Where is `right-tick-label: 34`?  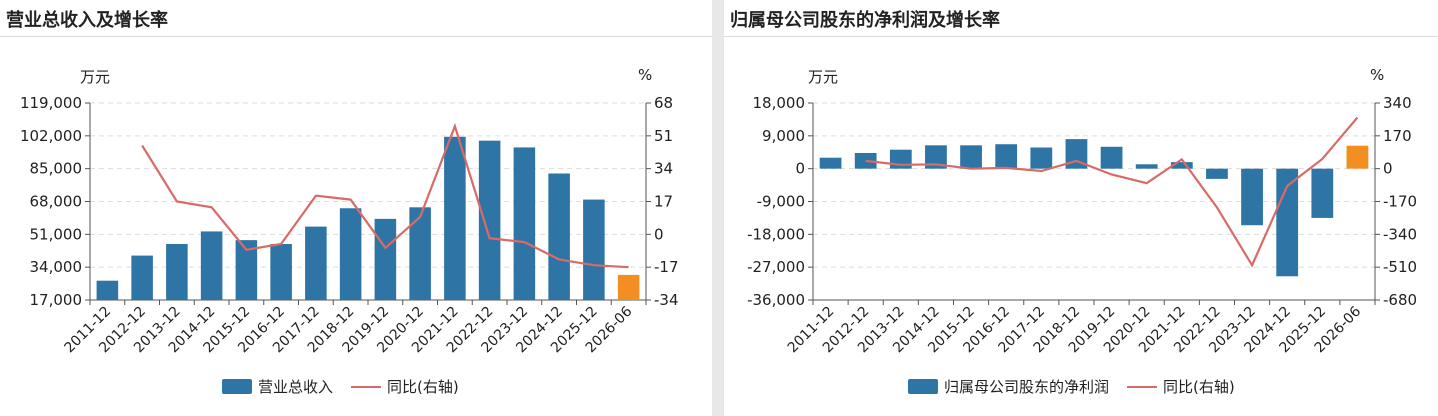
right-tick-label: 34 is located at coordinates (663, 169).